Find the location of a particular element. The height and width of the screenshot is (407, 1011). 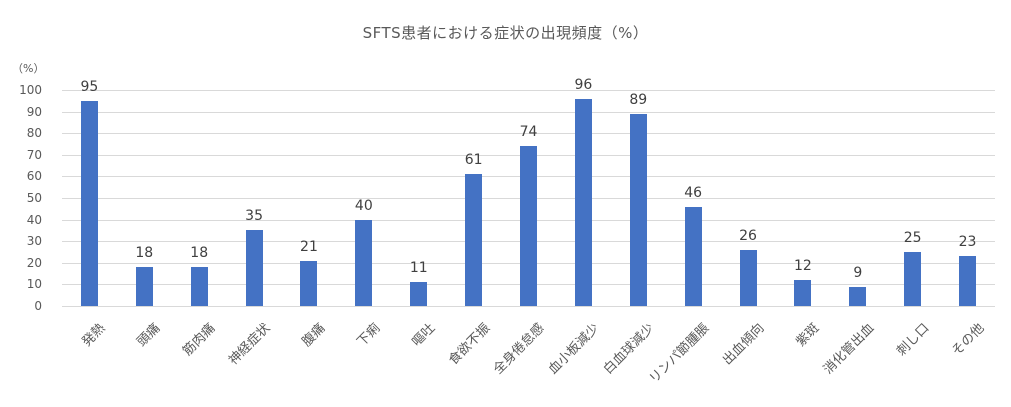

y-tick-label: 20 is located at coordinates (34, 262).